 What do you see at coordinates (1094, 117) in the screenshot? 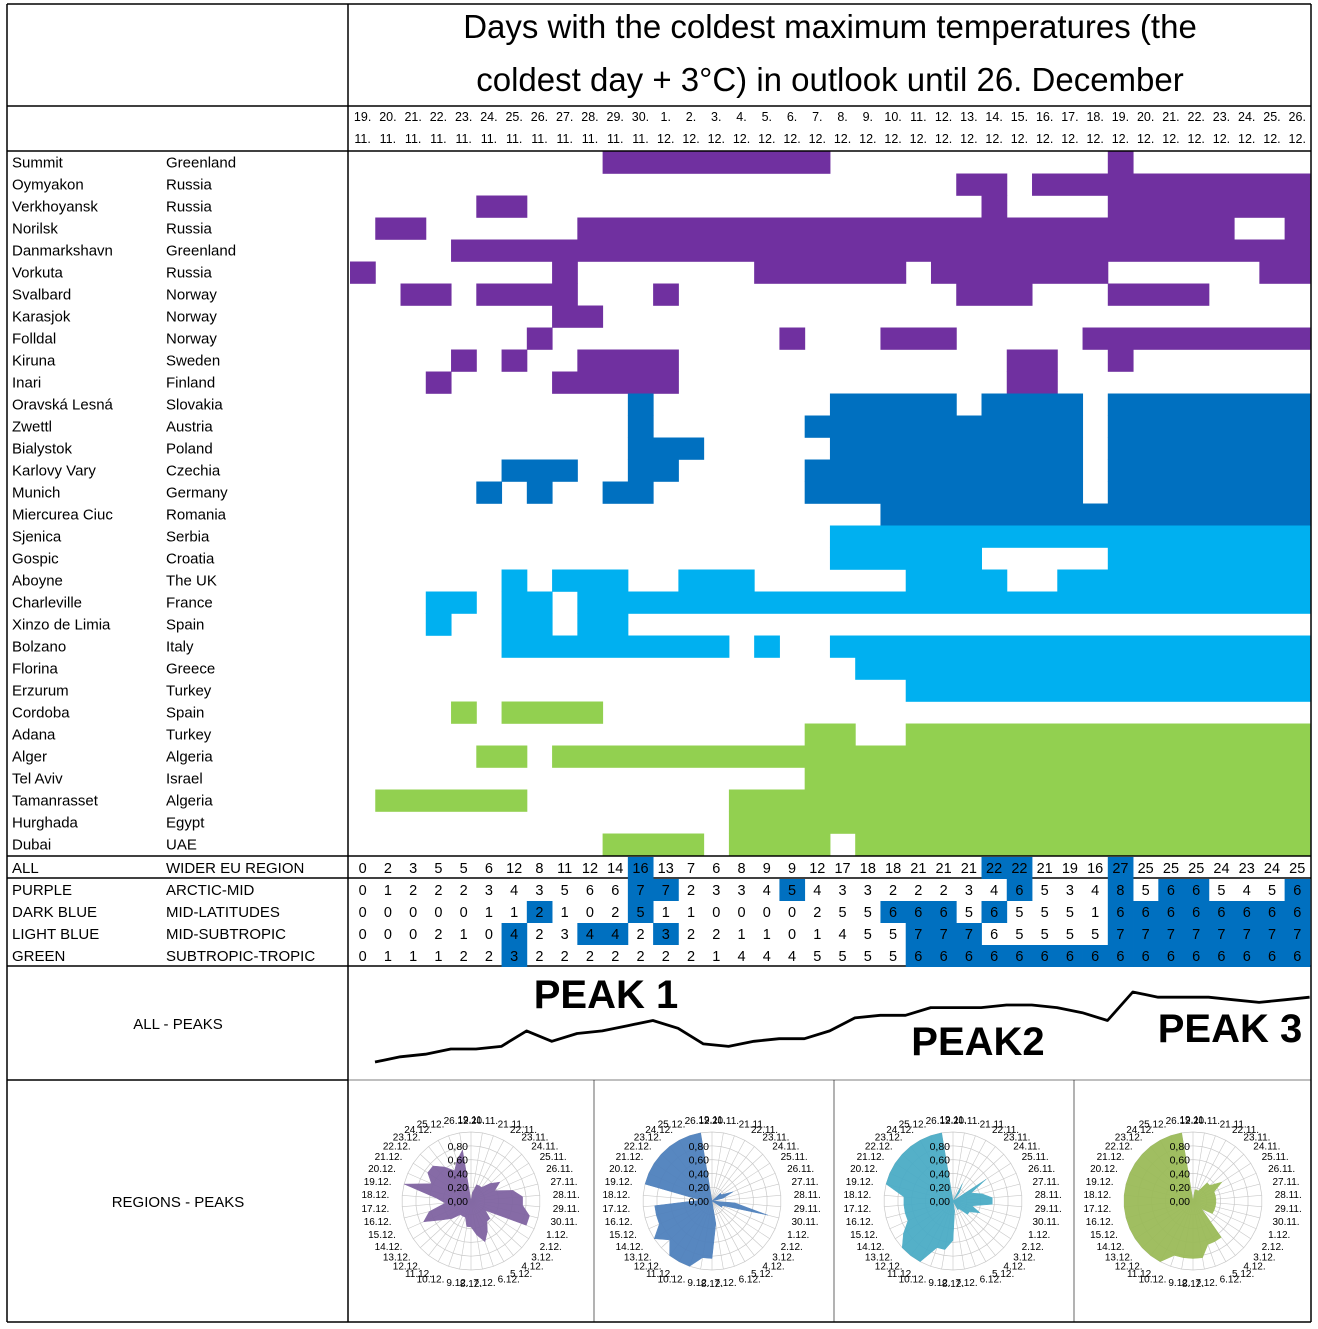
I see `date-day-29: 18.` at bounding box center [1094, 117].